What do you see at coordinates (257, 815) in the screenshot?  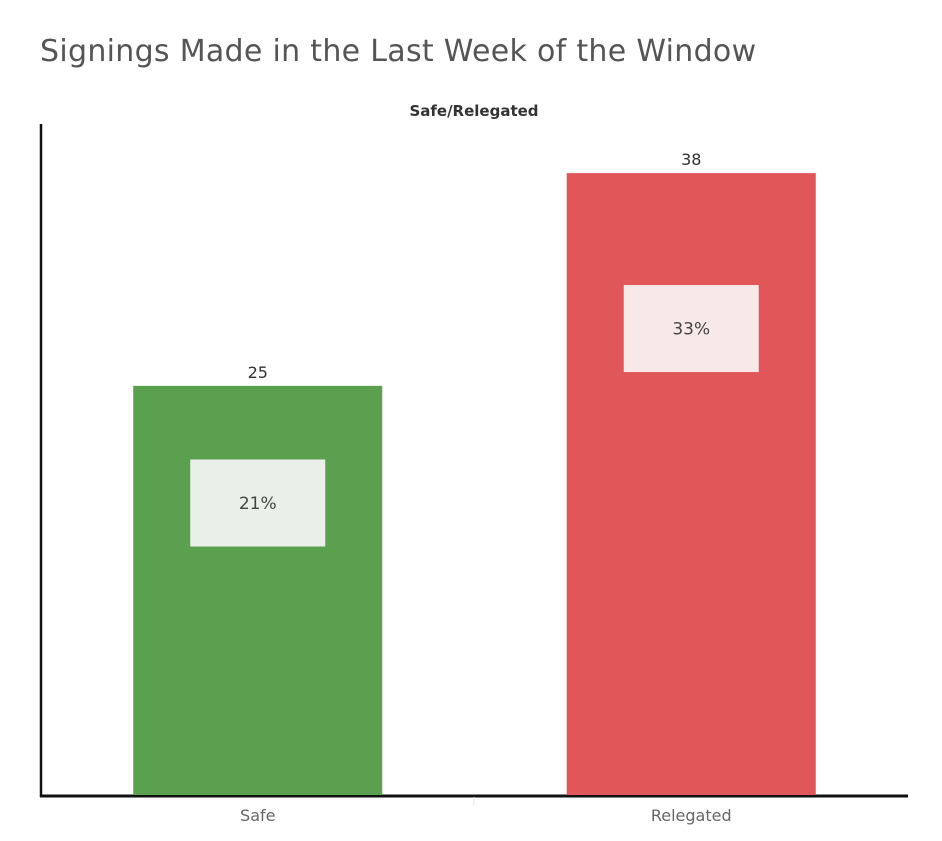 I see `category-label-safe: Safe` at bounding box center [257, 815].